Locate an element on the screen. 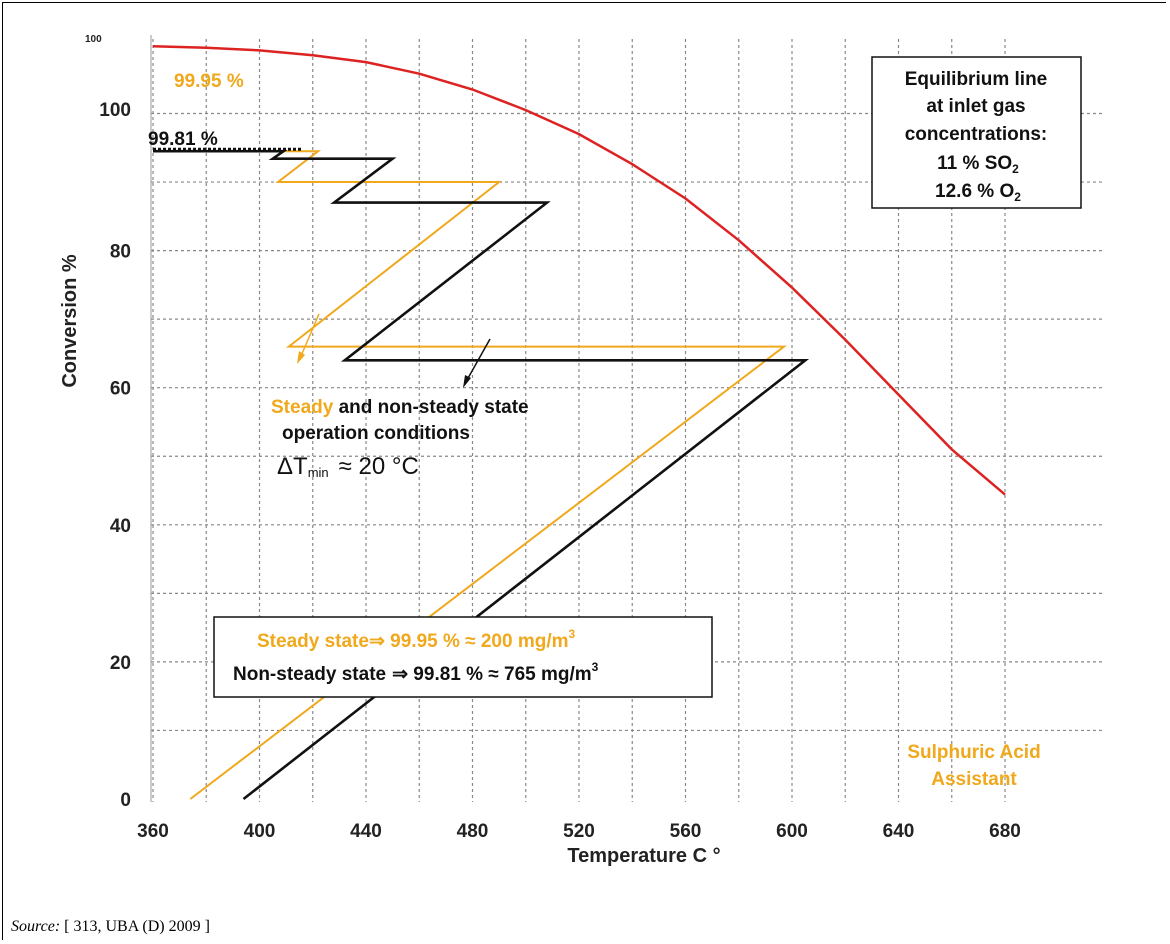  source-text: [ 313, UBA (D) 2009 ] is located at coordinates (137, 926).